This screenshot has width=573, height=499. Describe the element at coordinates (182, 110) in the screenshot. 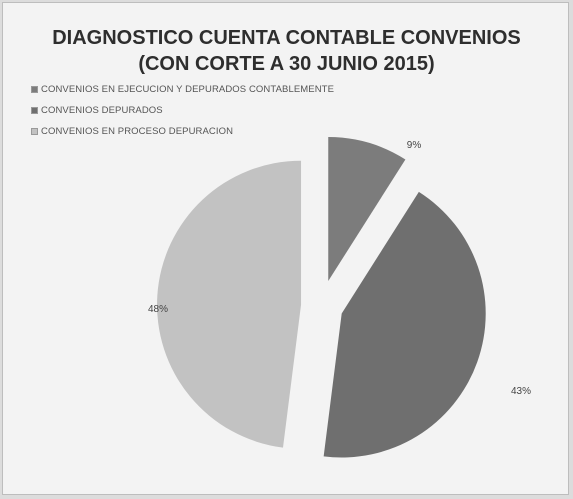

I see `legend-item-depurados: CONVENIOS DEPURADOS` at that location.